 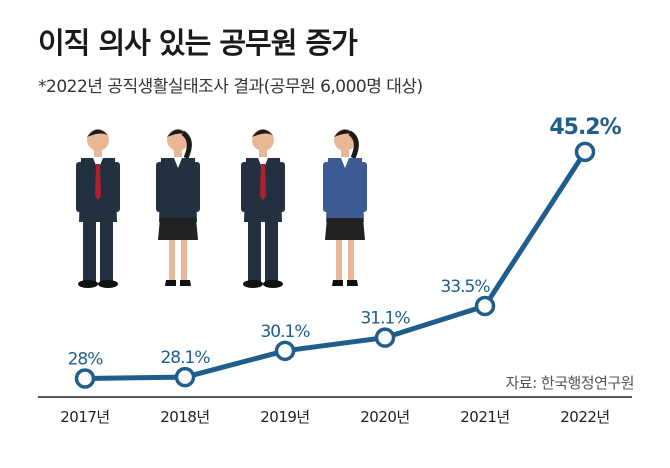 I want to click on x-tick-label: 2019년, so click(x=284, y=417).